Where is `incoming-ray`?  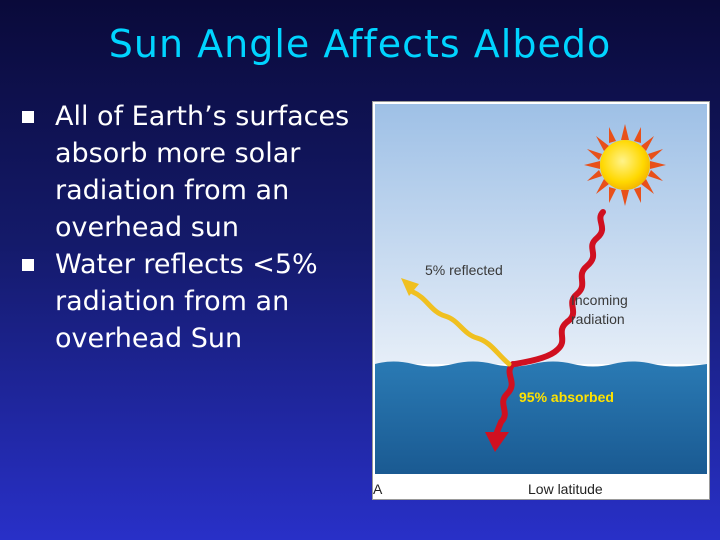
incoming-ray is located at coordinates (558, 288).